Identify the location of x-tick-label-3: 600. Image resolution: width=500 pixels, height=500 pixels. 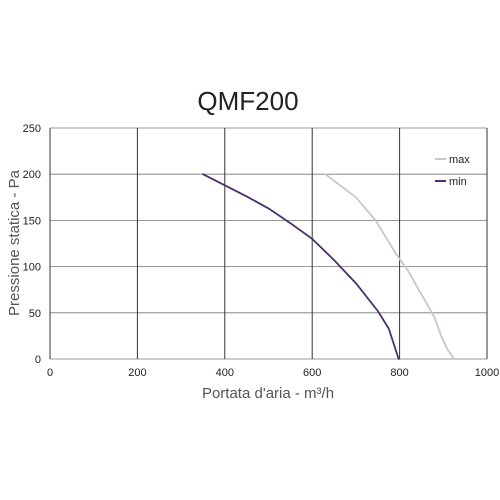
(312, 373).